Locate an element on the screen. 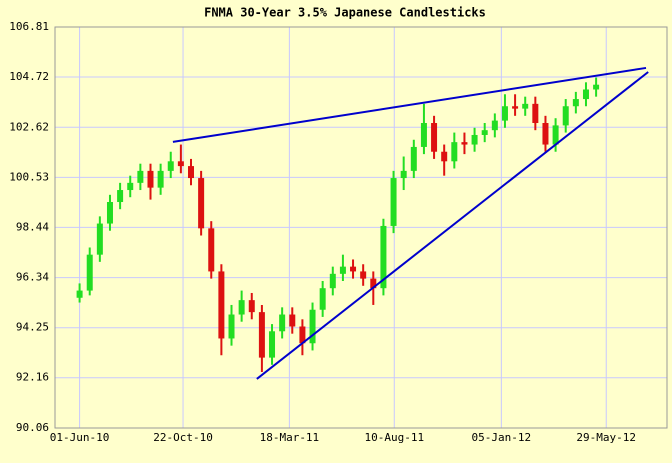  y-tick-label: 102.62 is located at coordinates (29, 126).